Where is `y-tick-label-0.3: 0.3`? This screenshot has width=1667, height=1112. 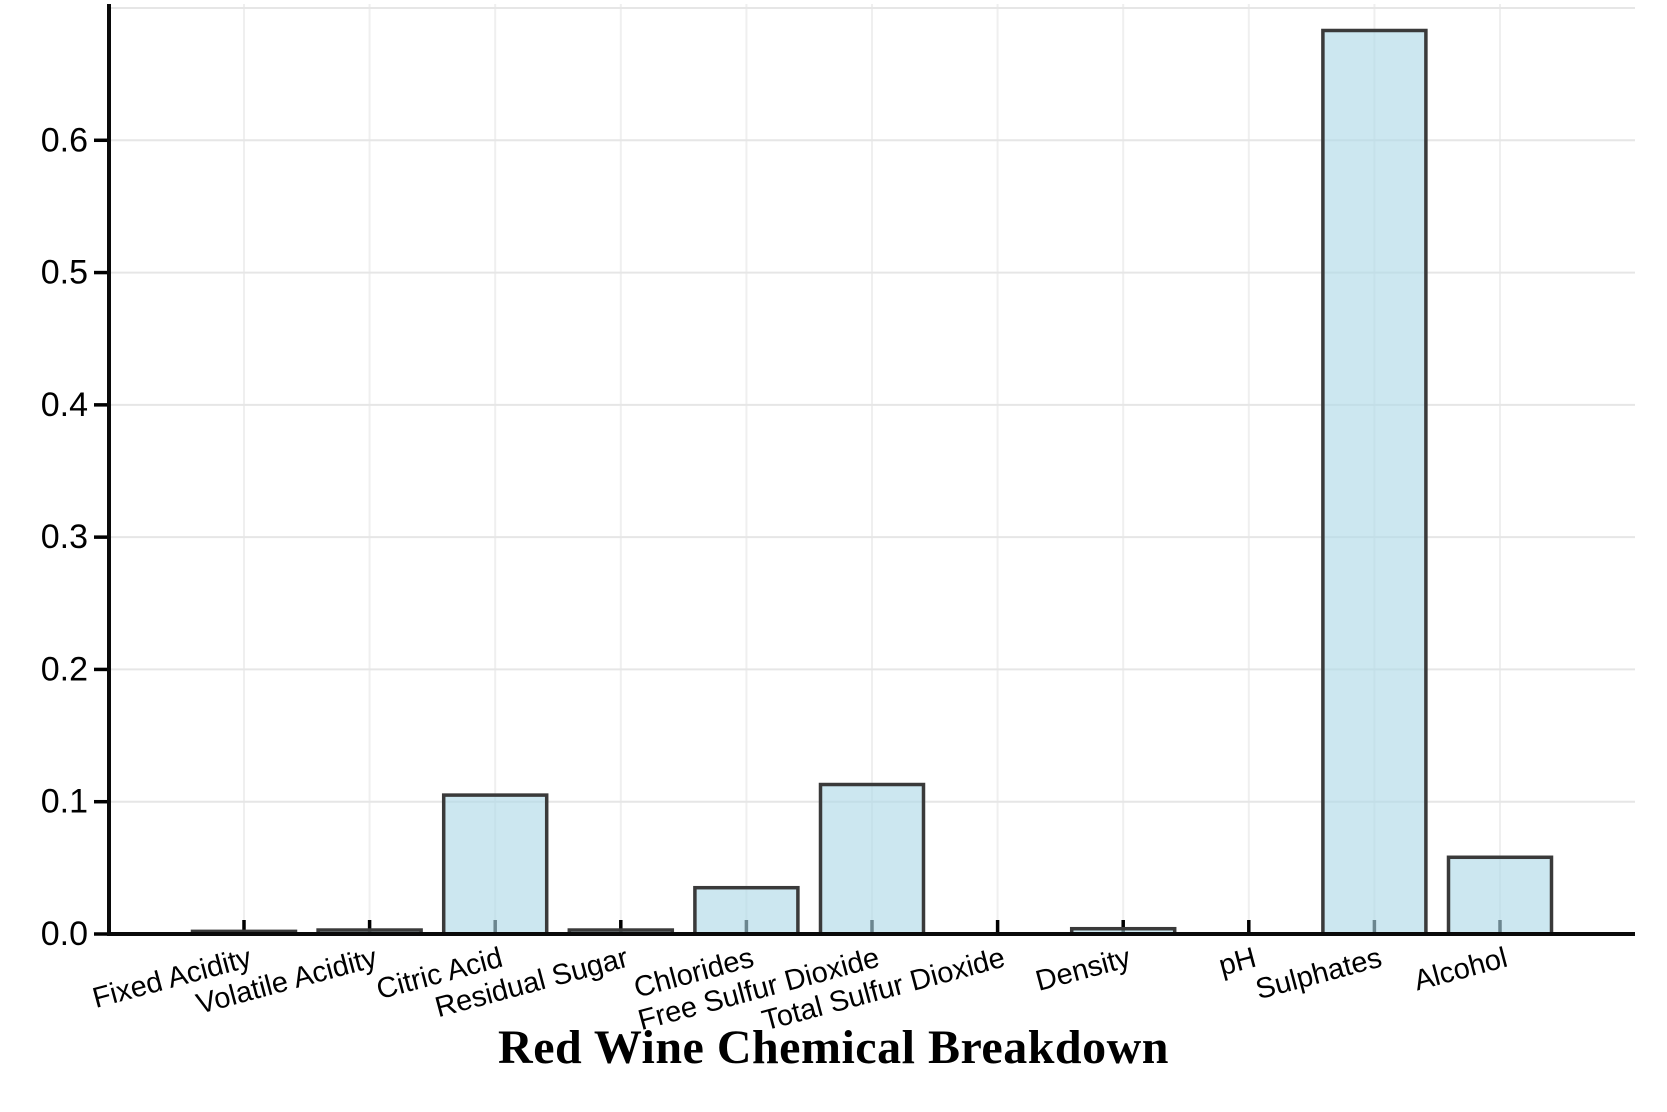 y-tick-label-0.3: 0.3 is located at coordinates (64, 537).